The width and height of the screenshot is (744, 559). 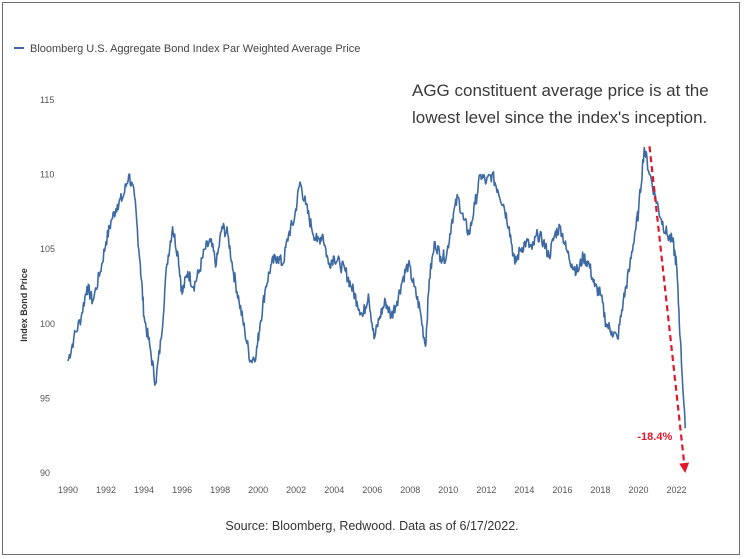 What do you see at coordinates (667, 305) in the screenshot?
I see `change-arrow` at bounding box center [667, 305].